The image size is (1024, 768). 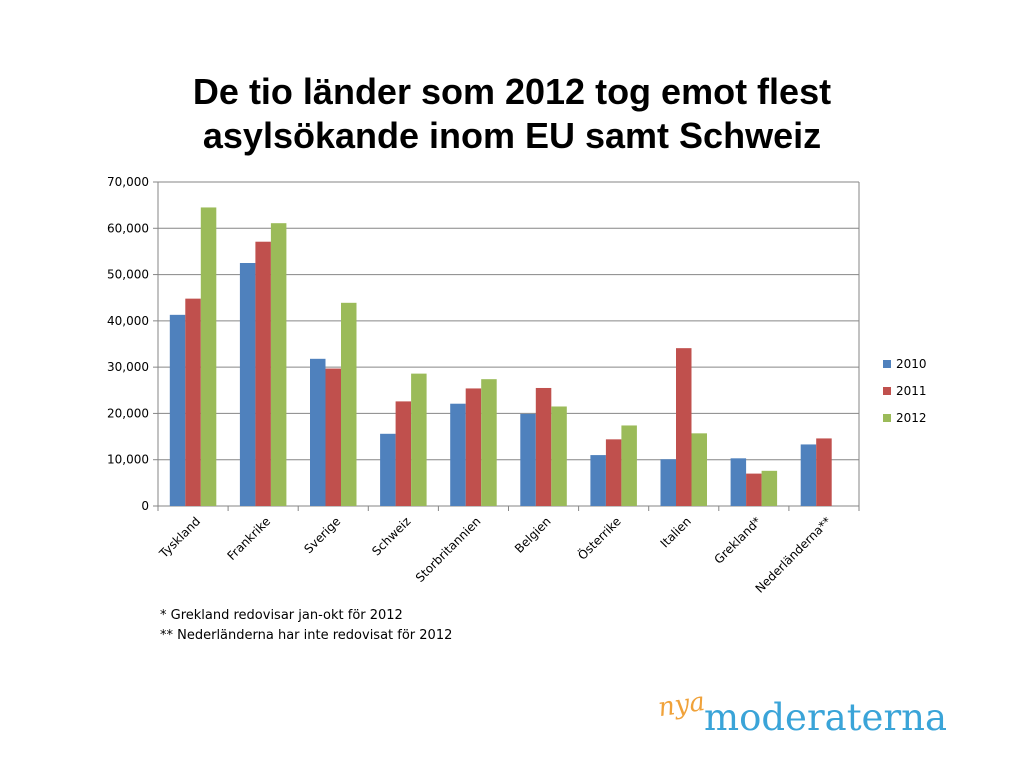 I want to click on legend-swatch-2012, so click(x=887, y=418).